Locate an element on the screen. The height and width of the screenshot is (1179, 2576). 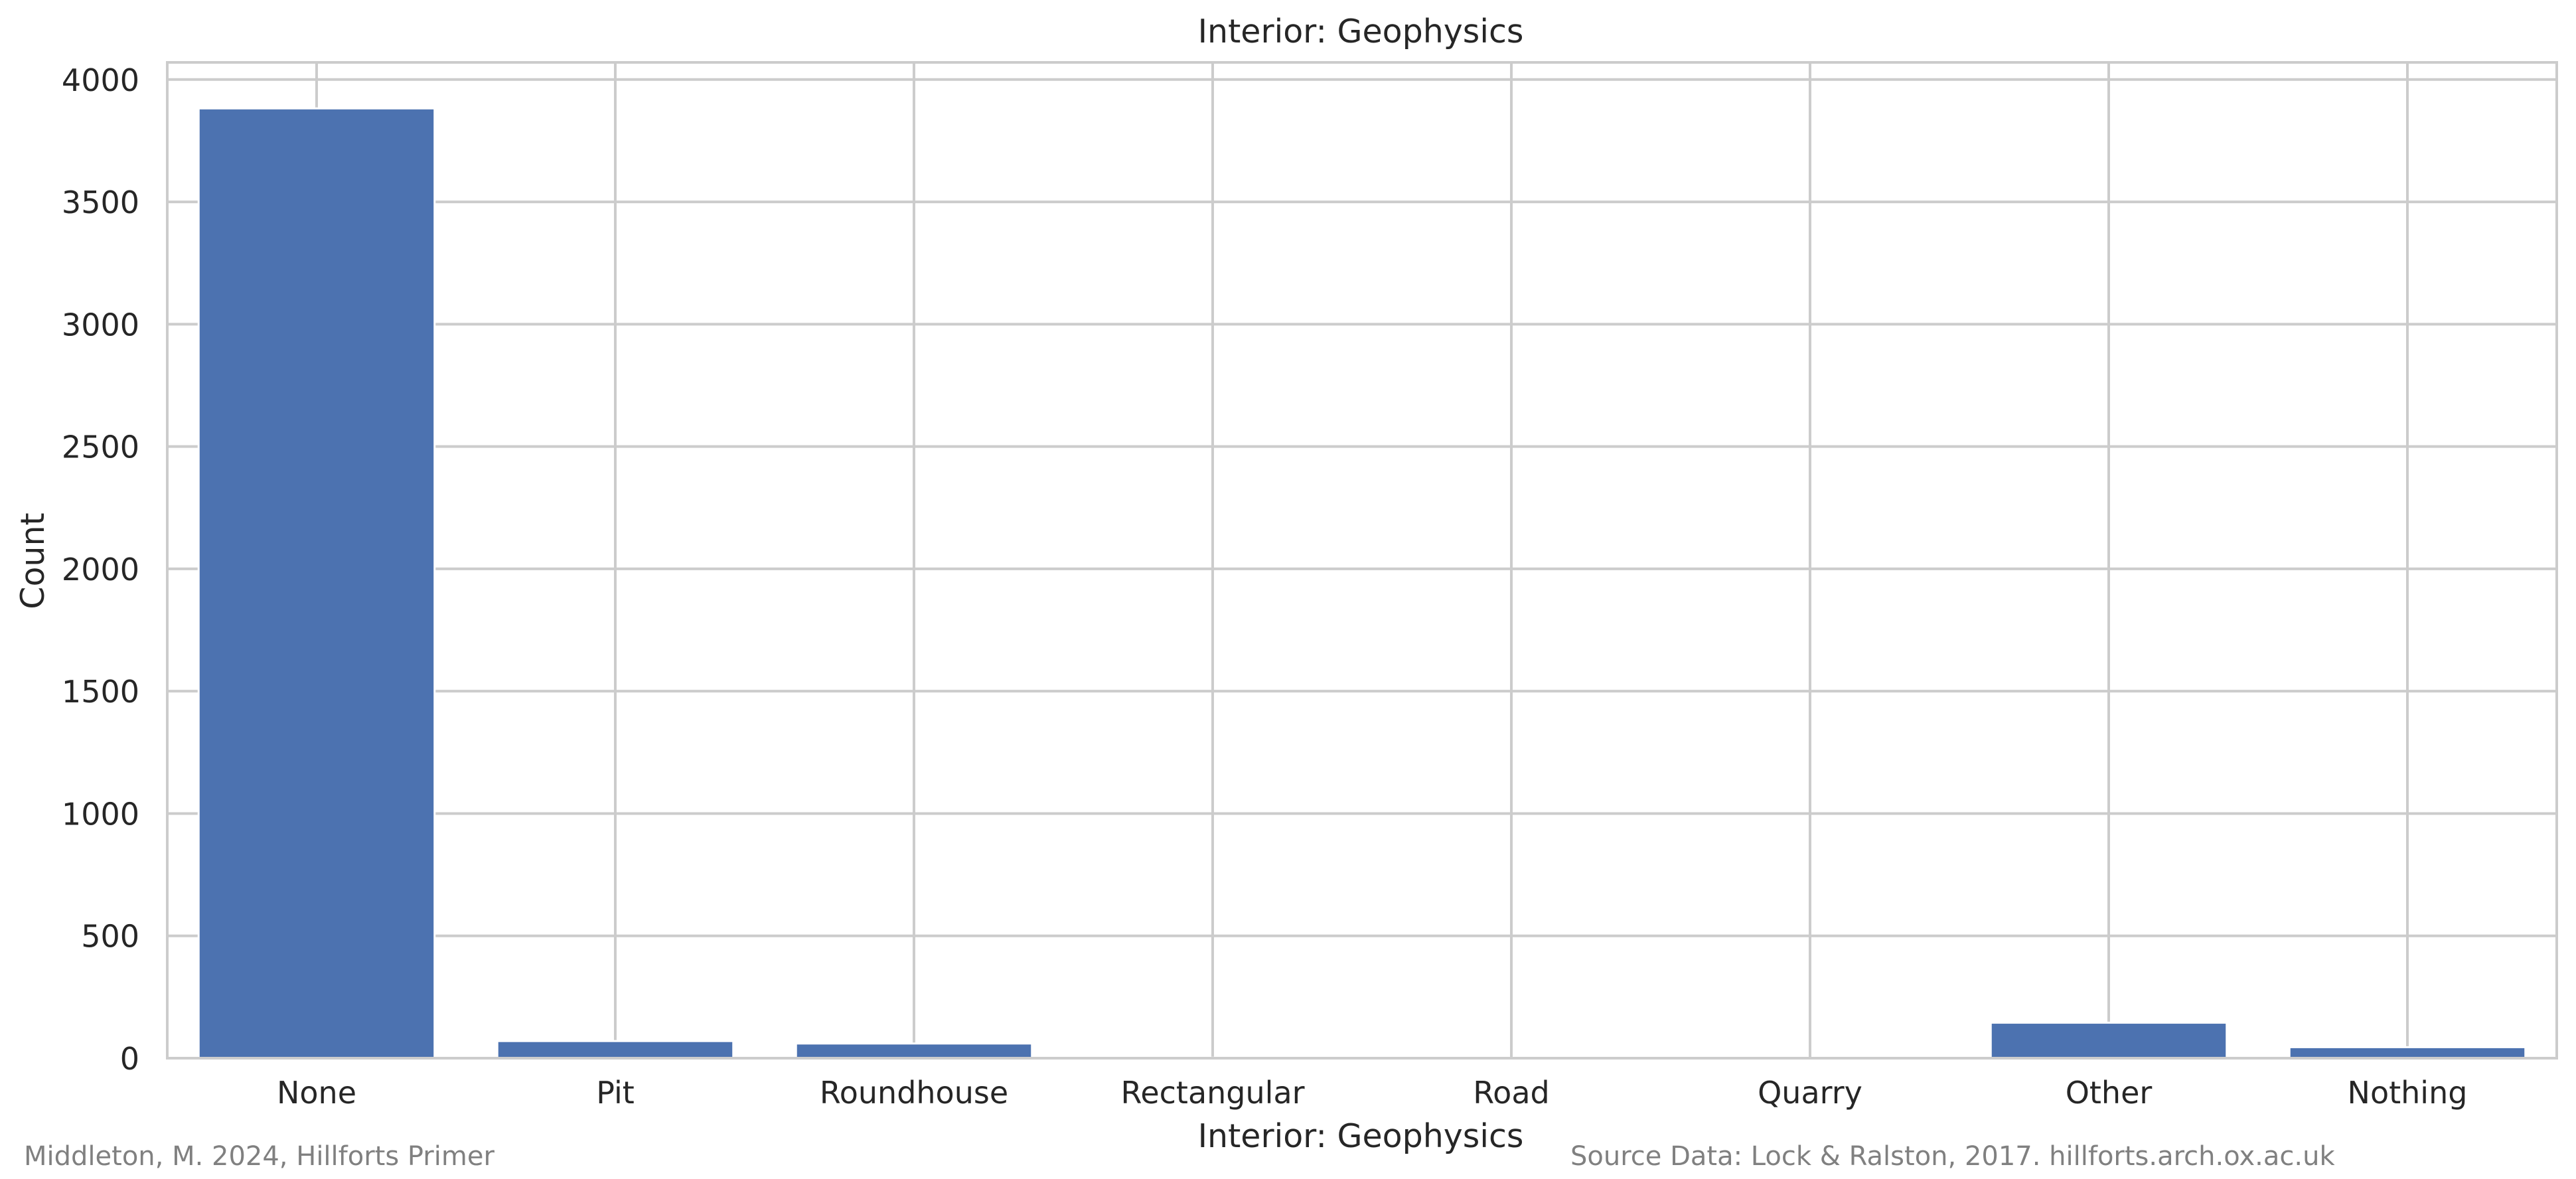
x-tick-label: Other is located at coordinates (2109, 1093).